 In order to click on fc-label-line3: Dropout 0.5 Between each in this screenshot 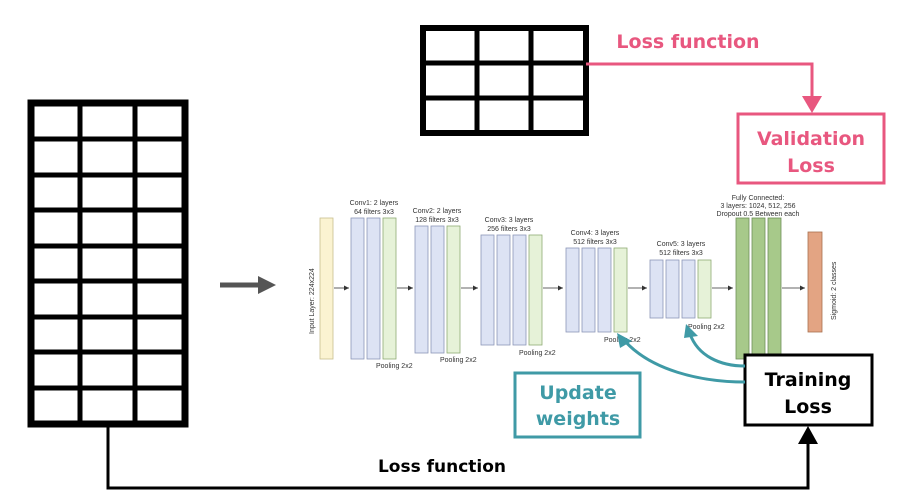, I will do `click(758, 214)`.